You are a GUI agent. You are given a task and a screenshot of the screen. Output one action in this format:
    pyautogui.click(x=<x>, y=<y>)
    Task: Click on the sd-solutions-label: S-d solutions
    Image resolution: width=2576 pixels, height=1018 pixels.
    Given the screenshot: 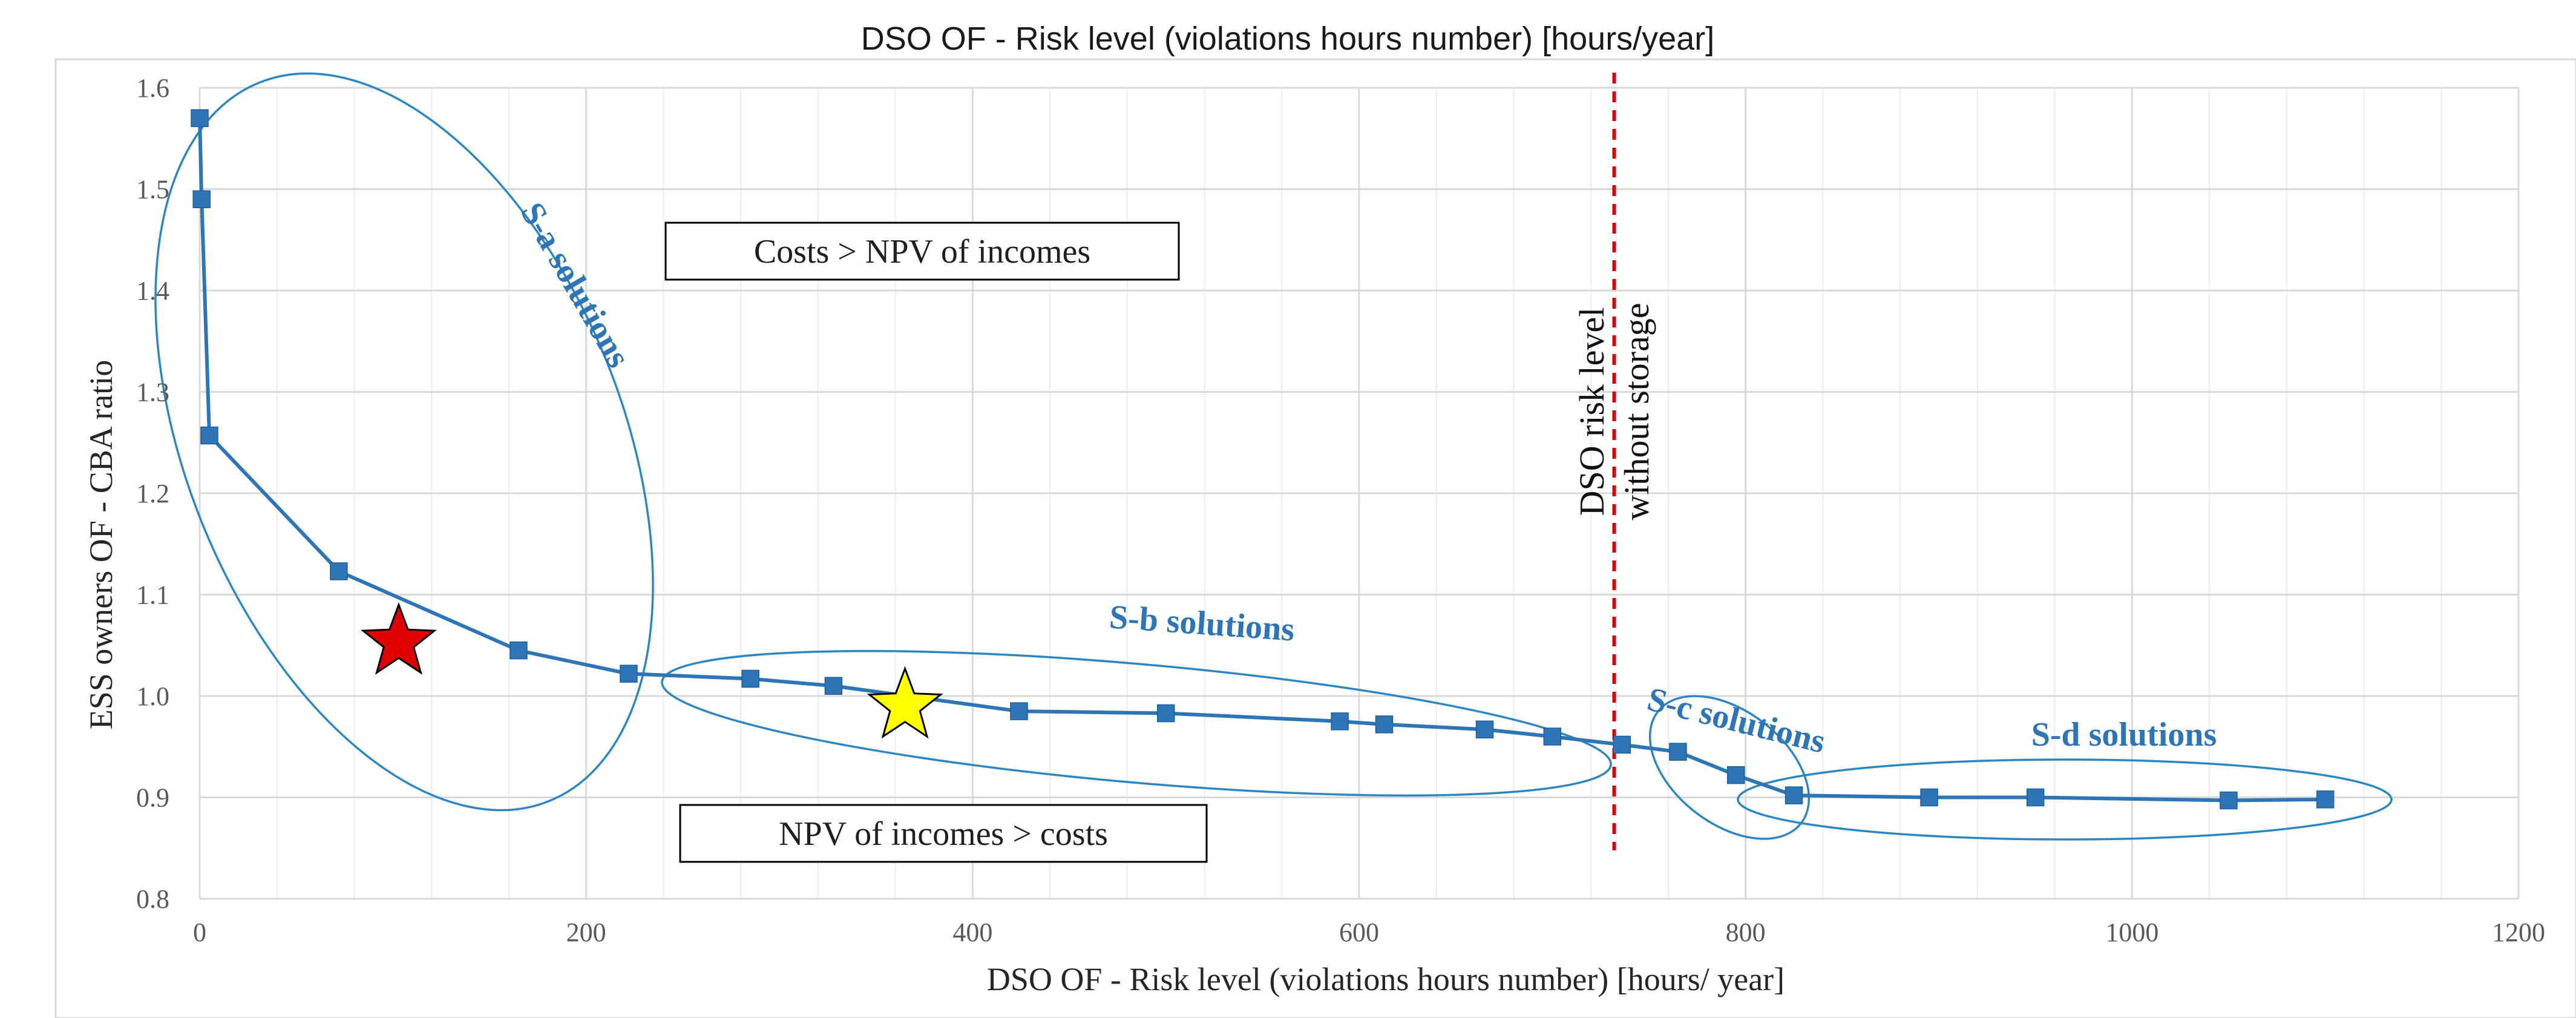 What is the action you would take?
    pyautogui.click(x=2124, y=735)
    